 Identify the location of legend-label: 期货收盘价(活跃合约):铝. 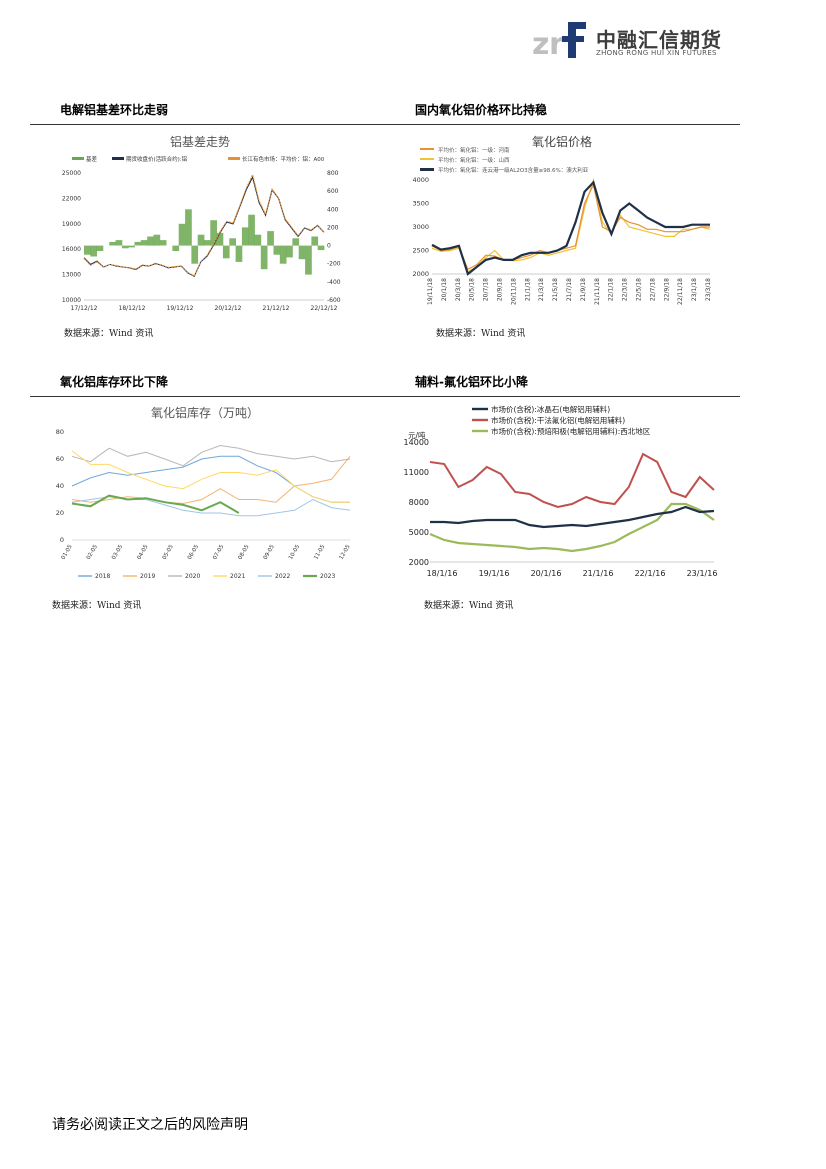
(157, 159).